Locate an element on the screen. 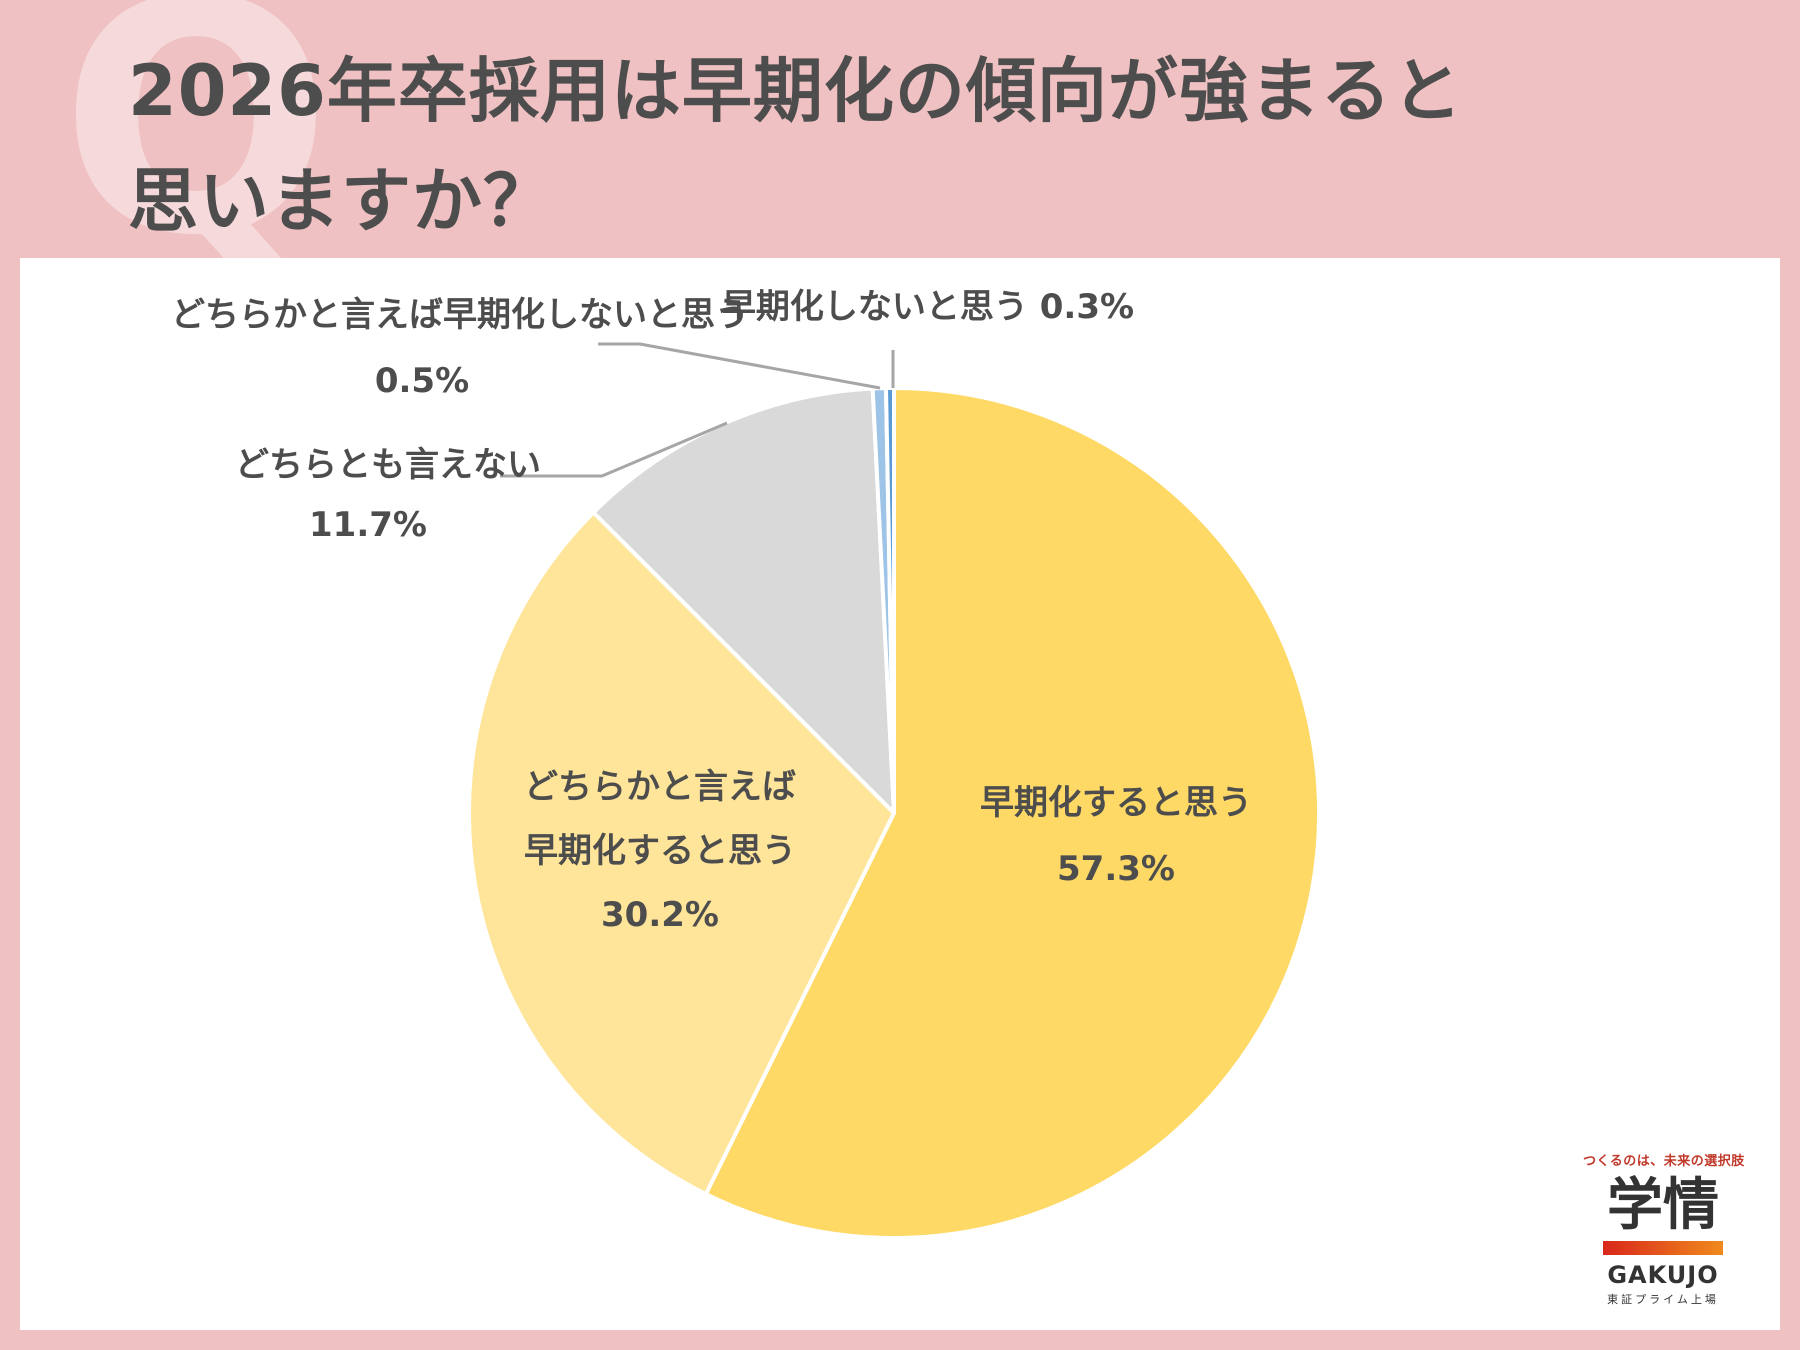 The width and height of the screenshot is (1800, 1350). slice-3-label: どちらとも言えない is located at coordinates (388, 465).